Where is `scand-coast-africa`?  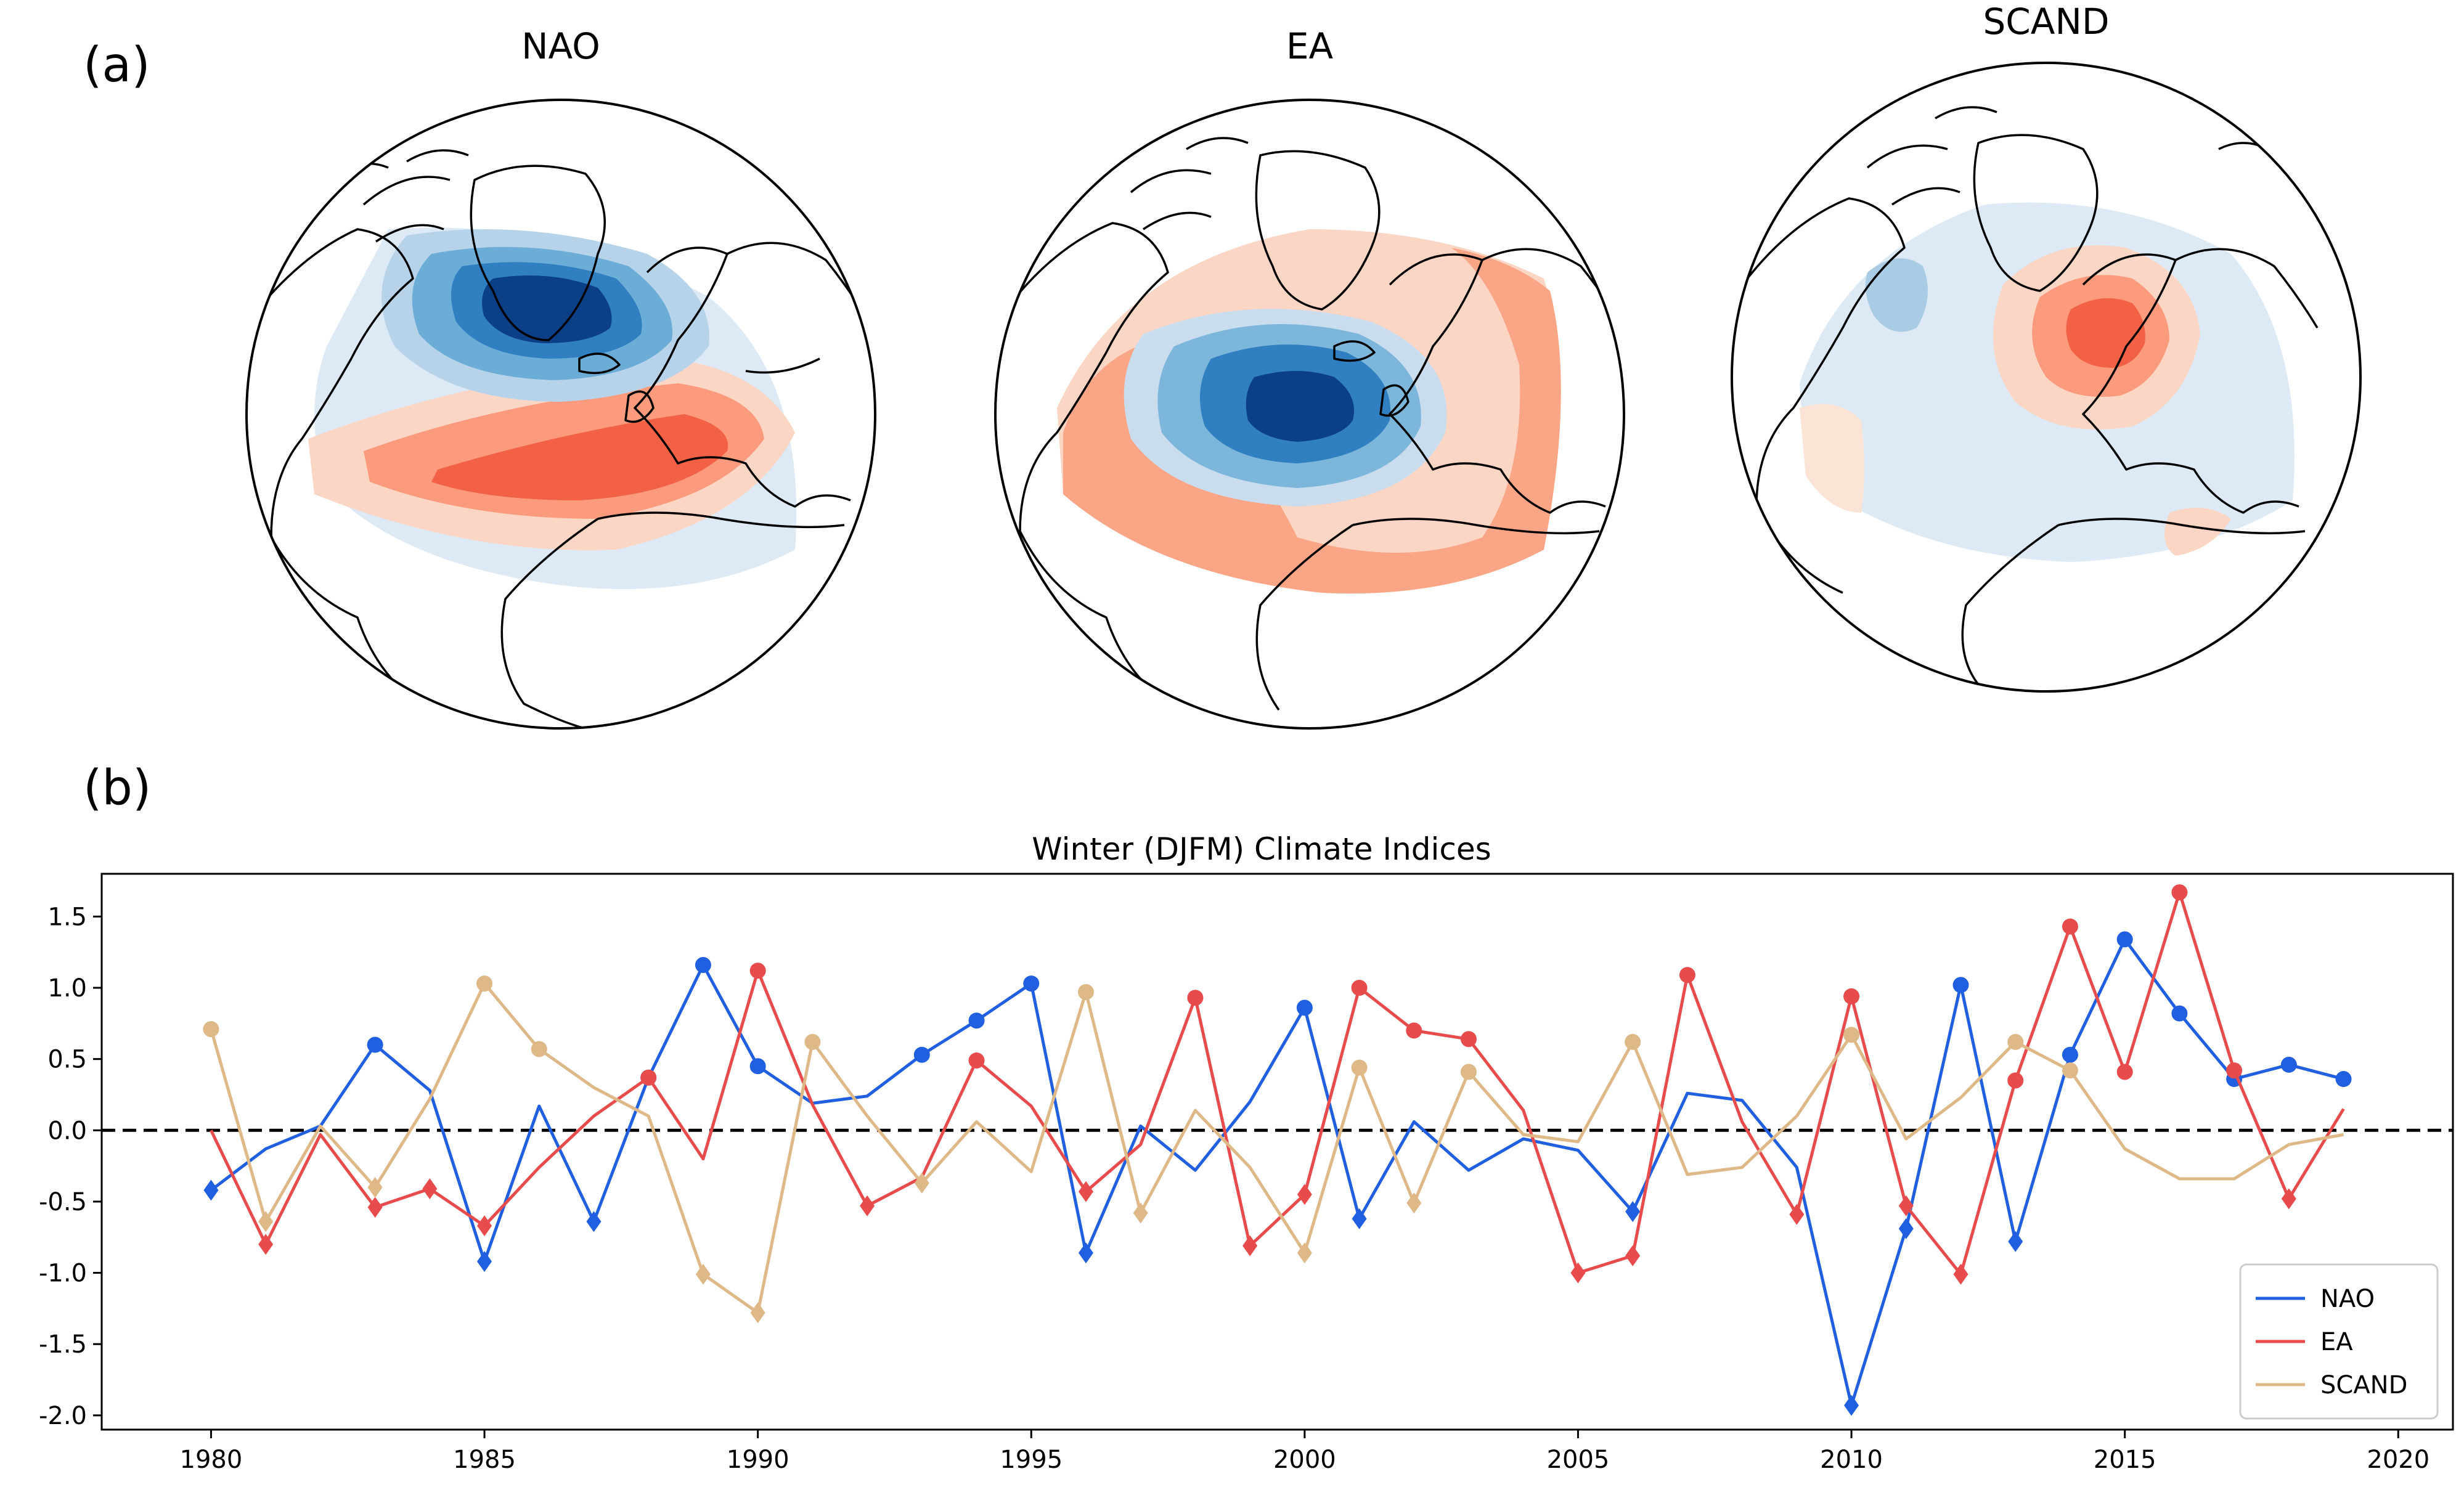
scand-coast-africa is located at coordinates (2134, 604).